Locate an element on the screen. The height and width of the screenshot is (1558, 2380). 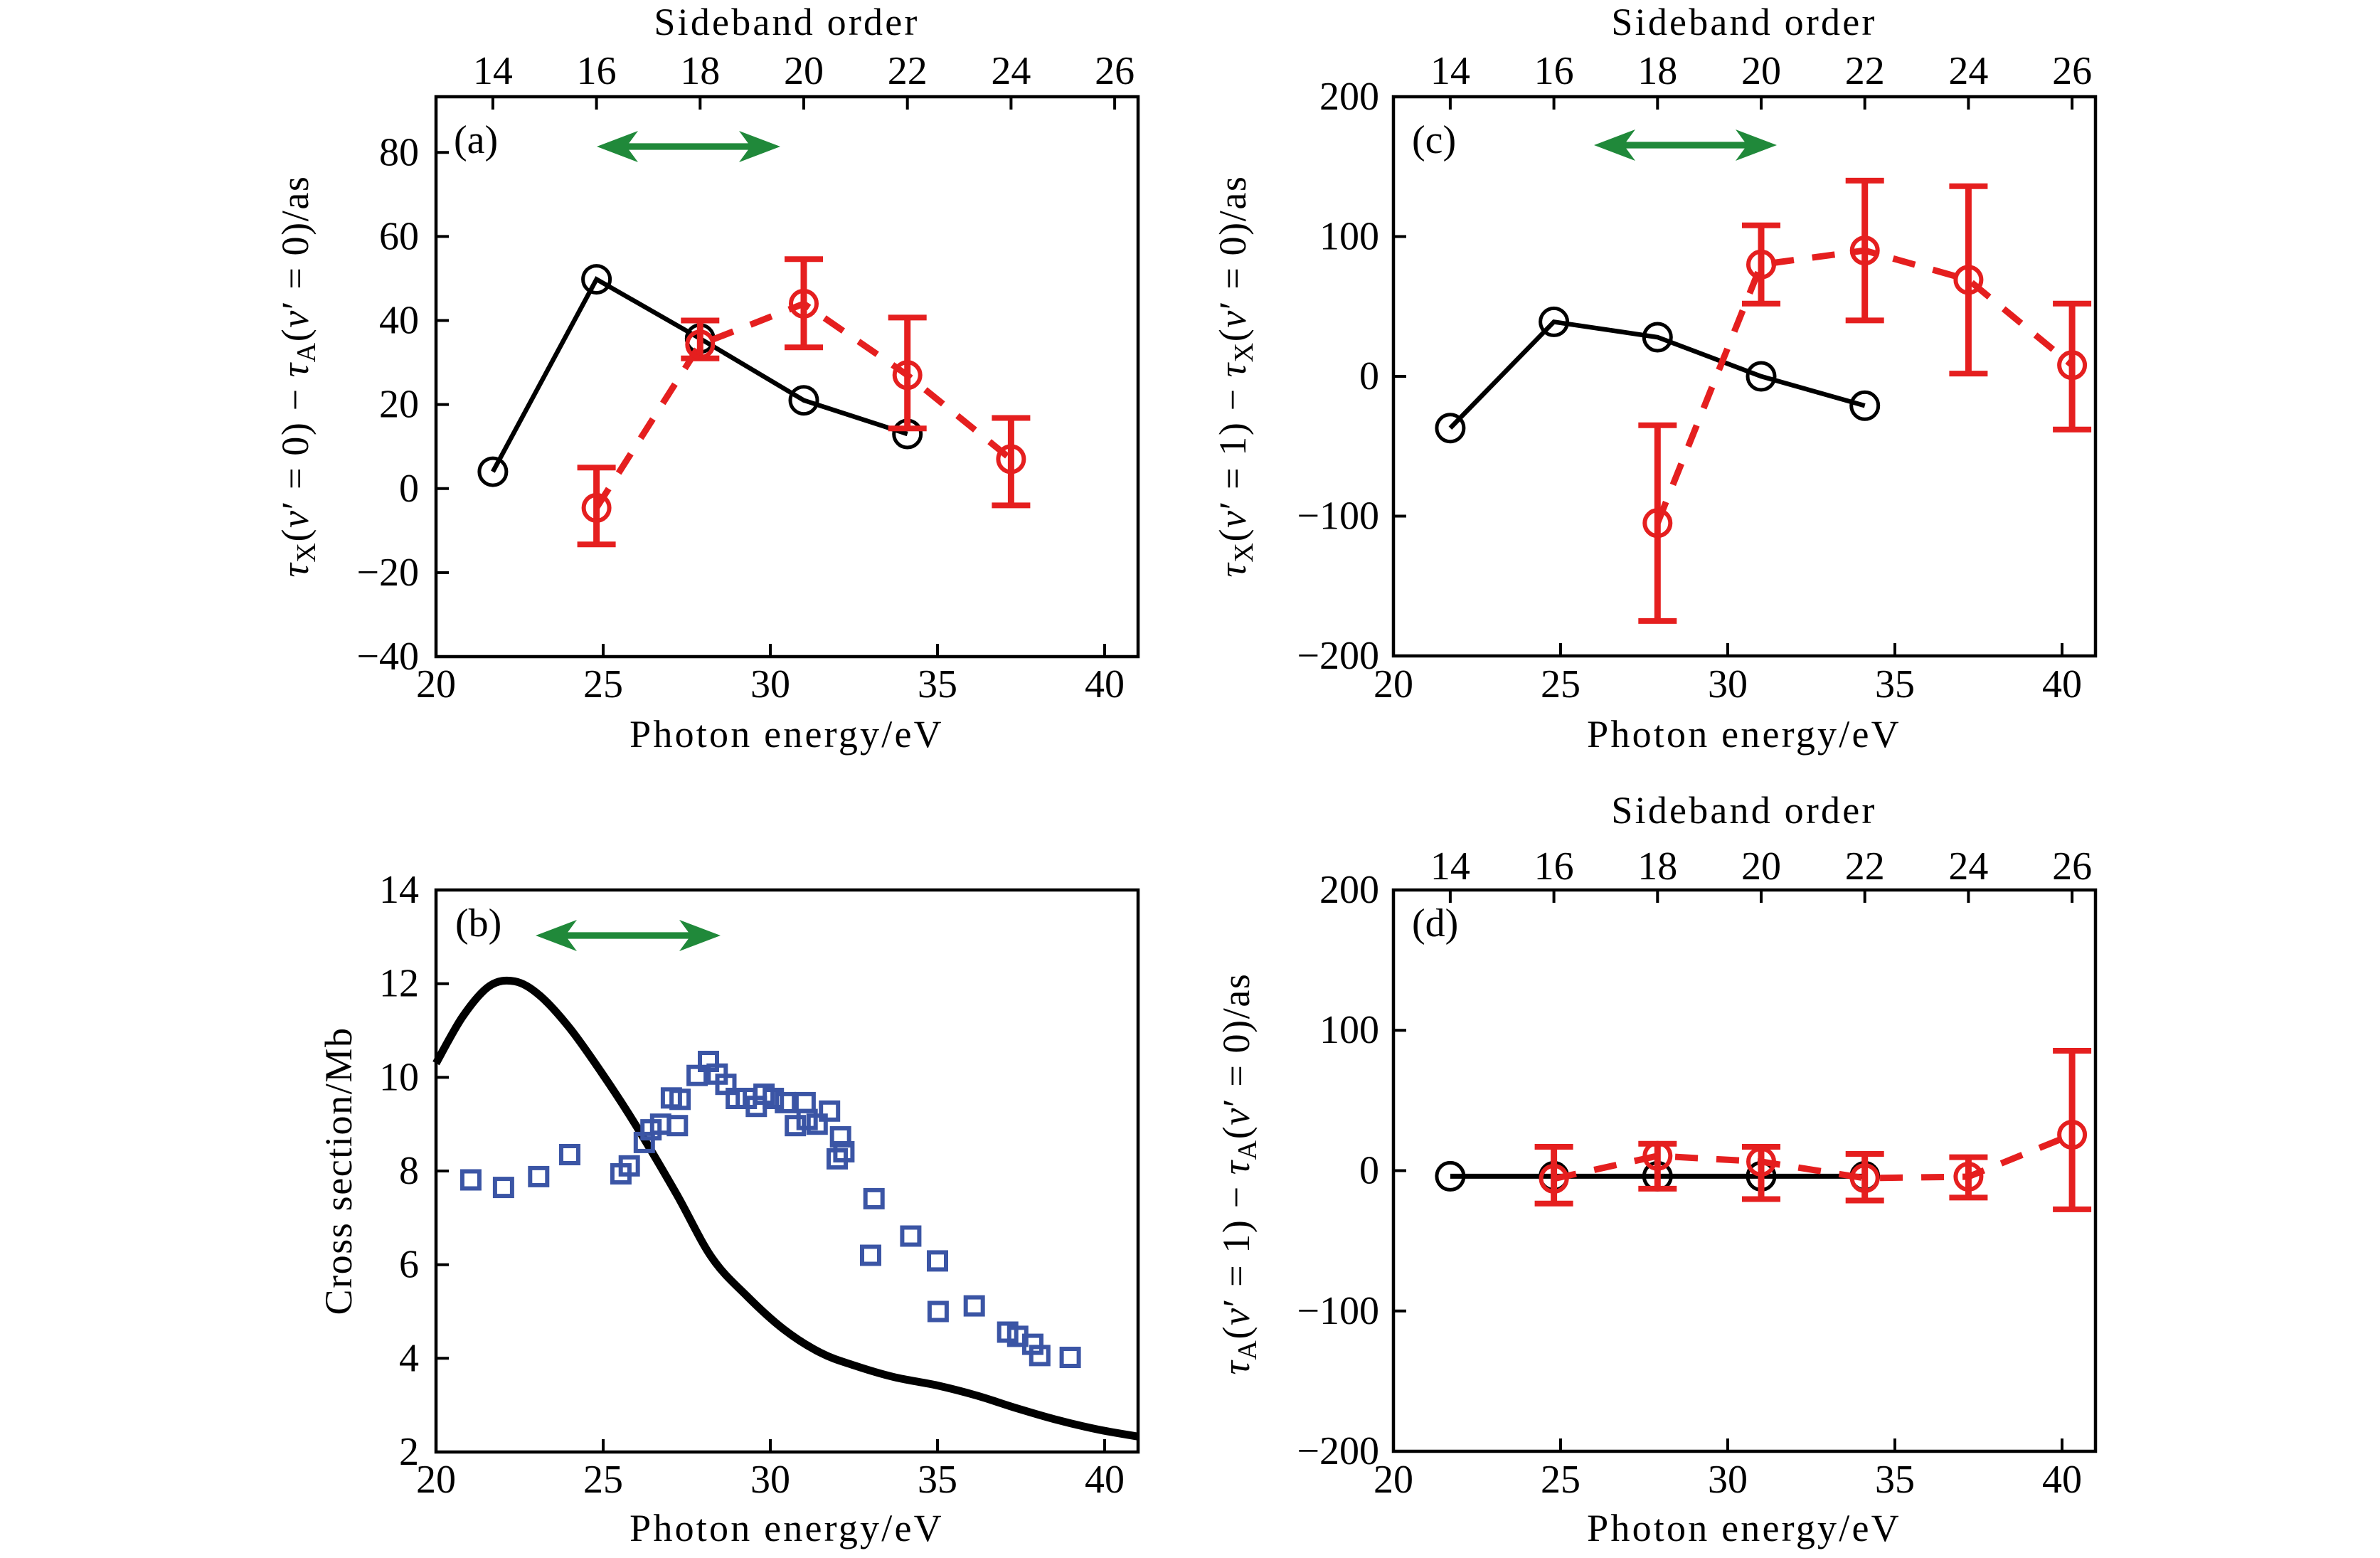
svg-text: (c) is located at coordinates (1434, 140).